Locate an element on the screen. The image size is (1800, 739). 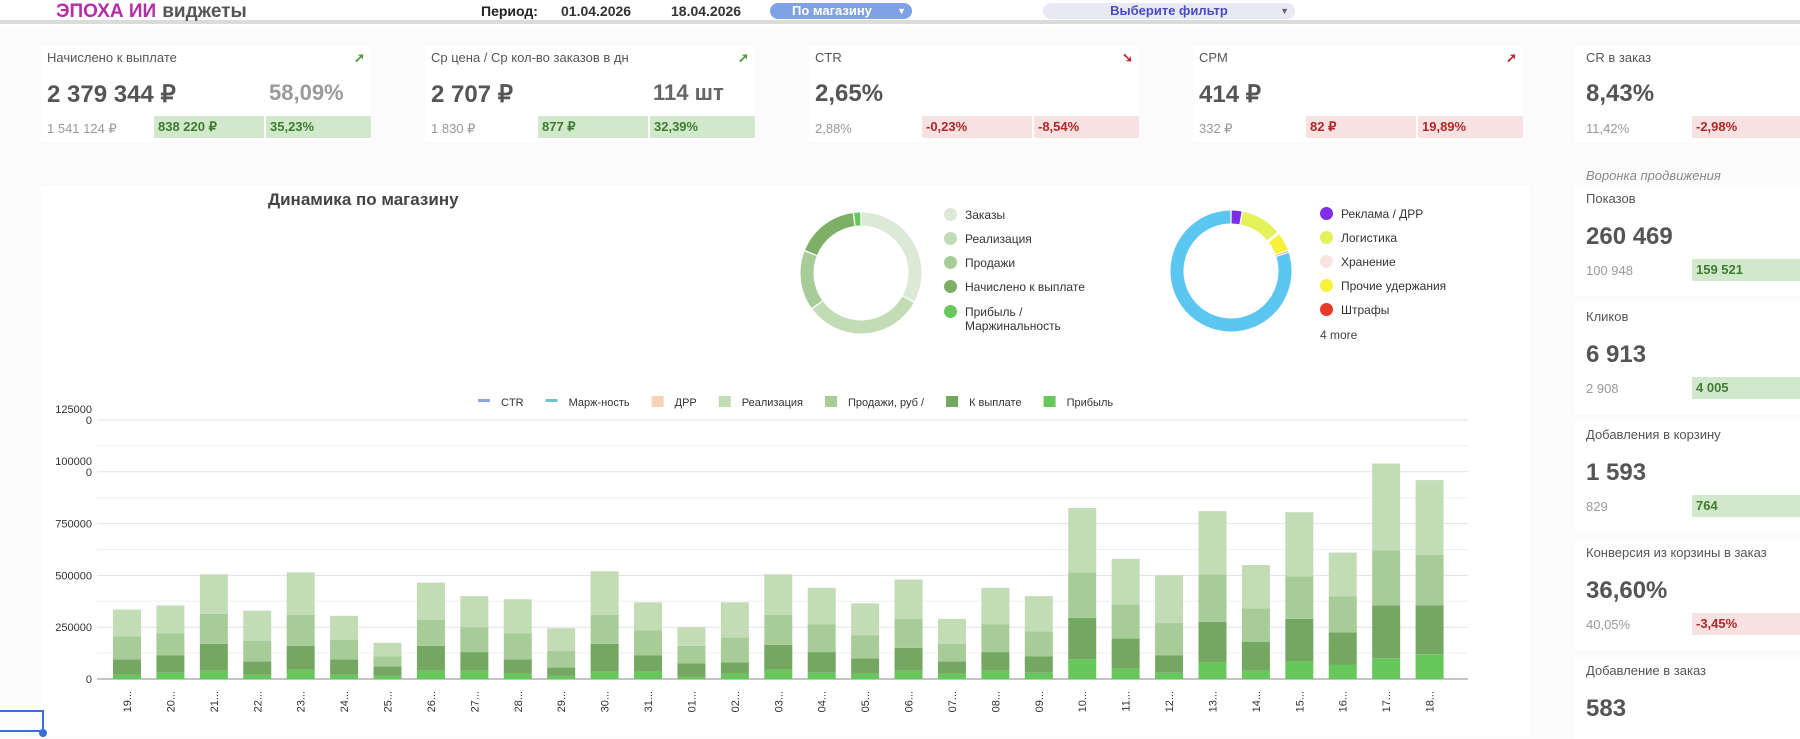
donut1-legend-item-1: Реализация is located at coordinates (988, 239).